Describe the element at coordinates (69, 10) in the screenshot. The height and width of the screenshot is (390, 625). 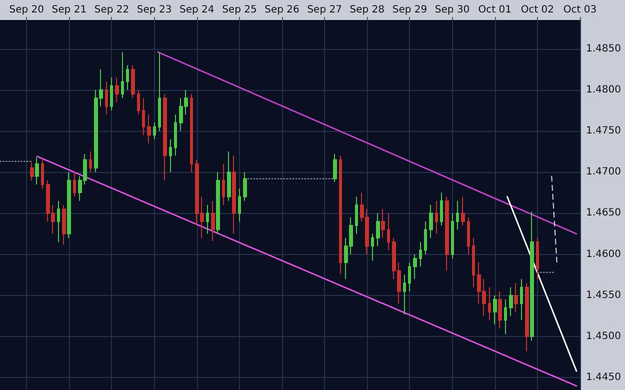
I see `x-tick-label: Sep 21` at that location.